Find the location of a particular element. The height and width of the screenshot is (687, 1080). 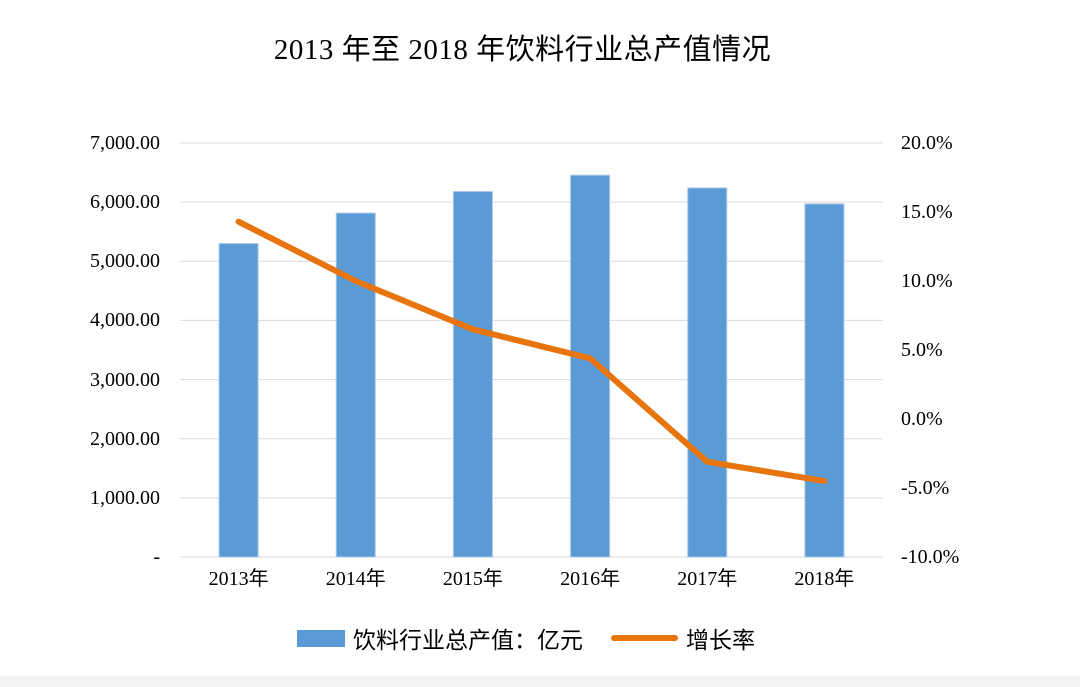

right-axis-tick: 10.0% is located at coordinates (927, 281).